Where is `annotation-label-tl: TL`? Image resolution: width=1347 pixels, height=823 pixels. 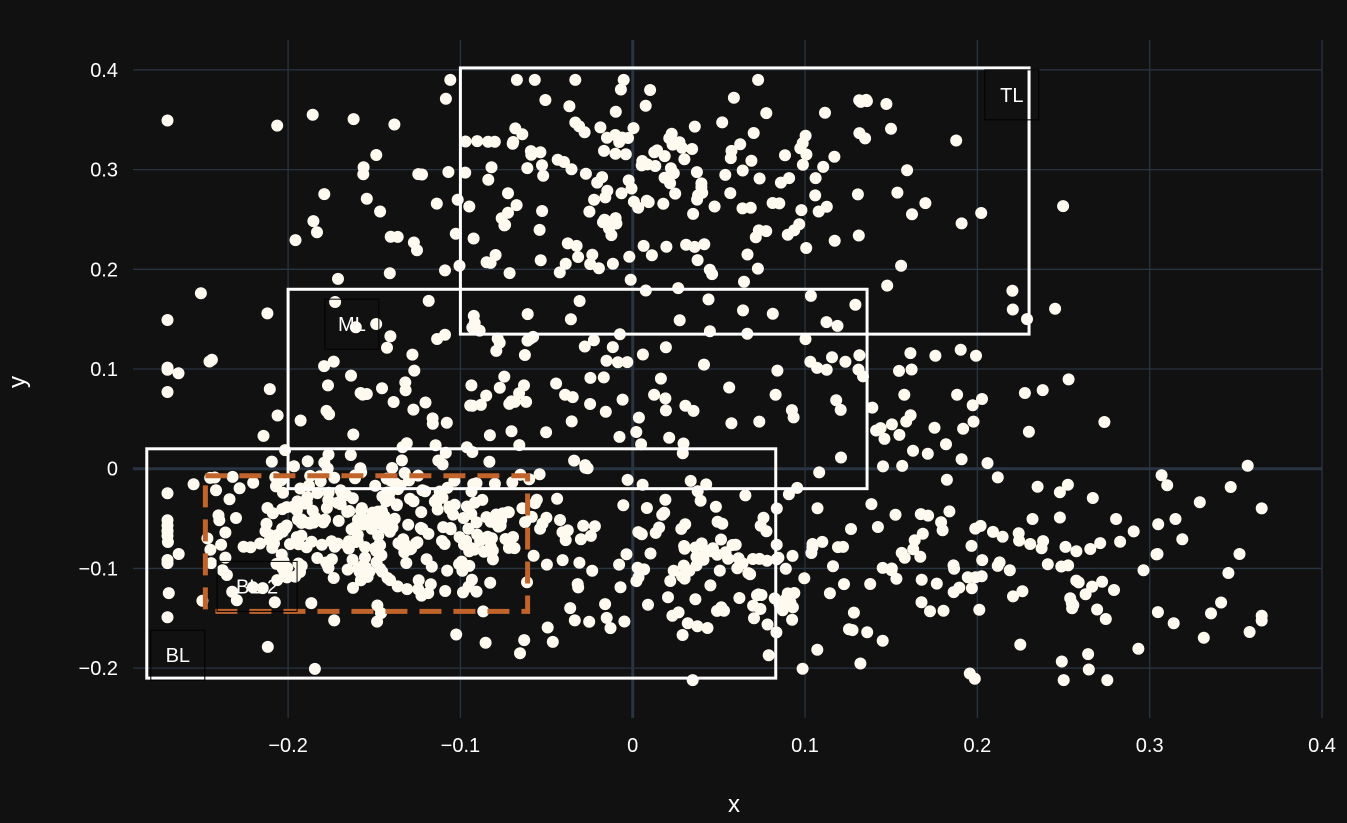
annotation-label-tl: TL is located at coordinates (1011, 96).